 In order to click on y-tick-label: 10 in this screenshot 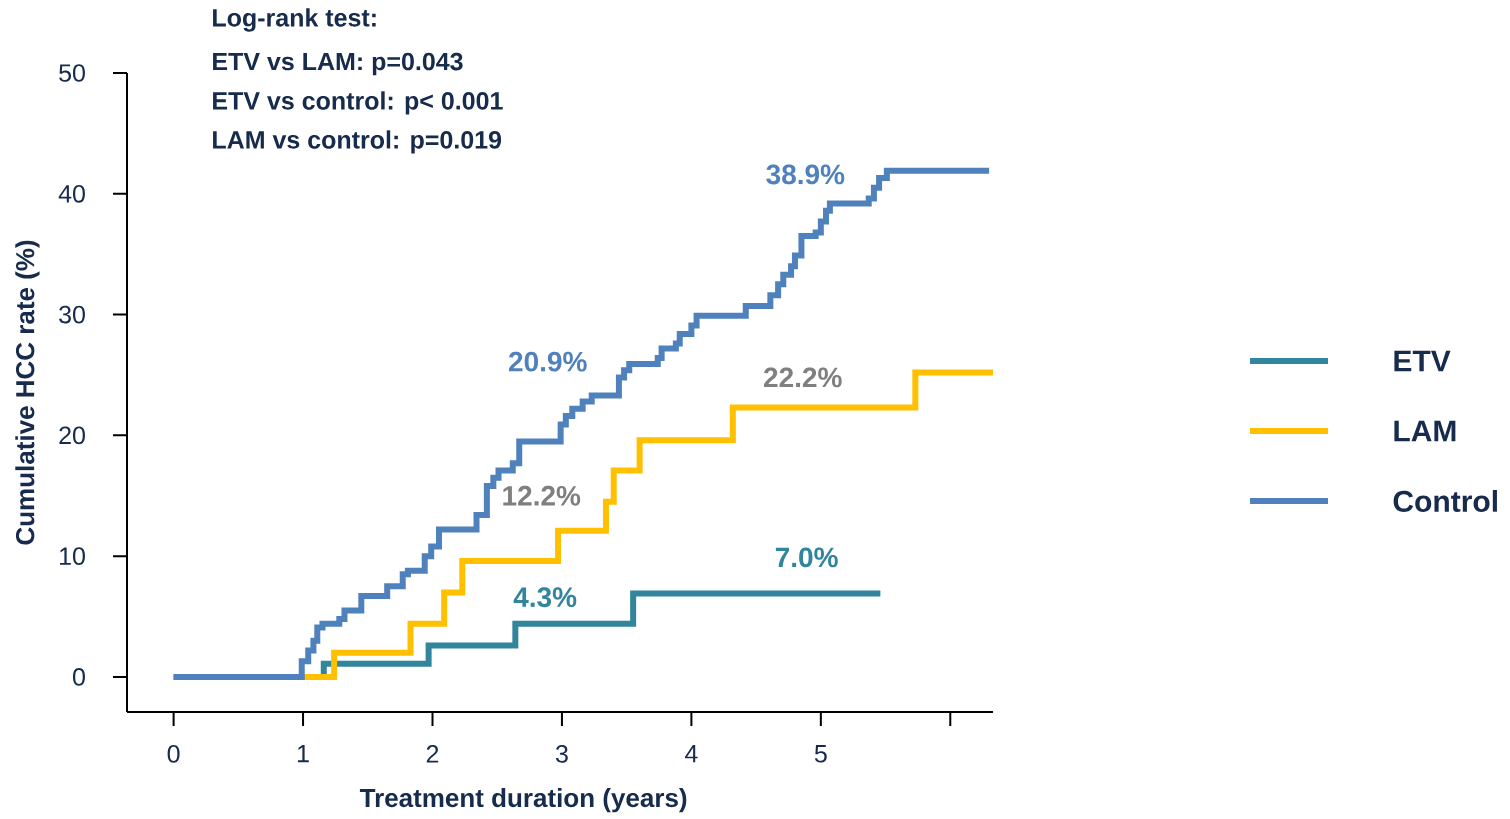, I will do `click(72, 556)`.